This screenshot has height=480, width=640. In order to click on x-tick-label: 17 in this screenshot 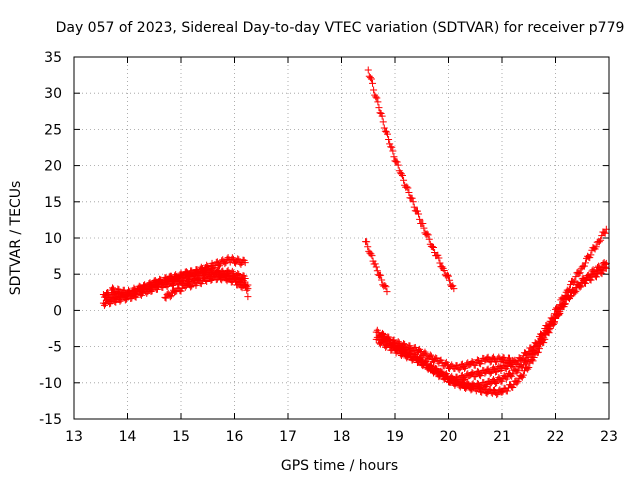, I will do `click(288, 437)`.